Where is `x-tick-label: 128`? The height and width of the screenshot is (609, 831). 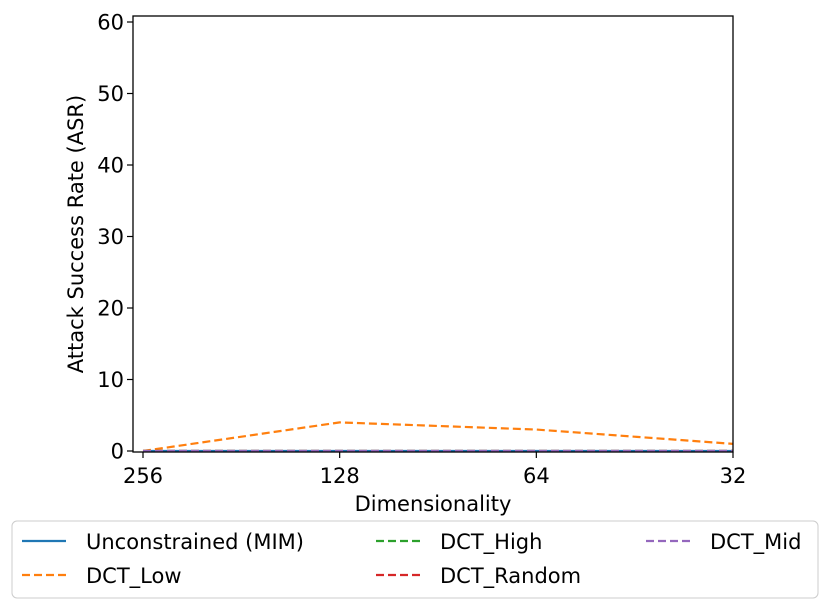
x-tick-label: 128 is located at coordinates (340, 476).